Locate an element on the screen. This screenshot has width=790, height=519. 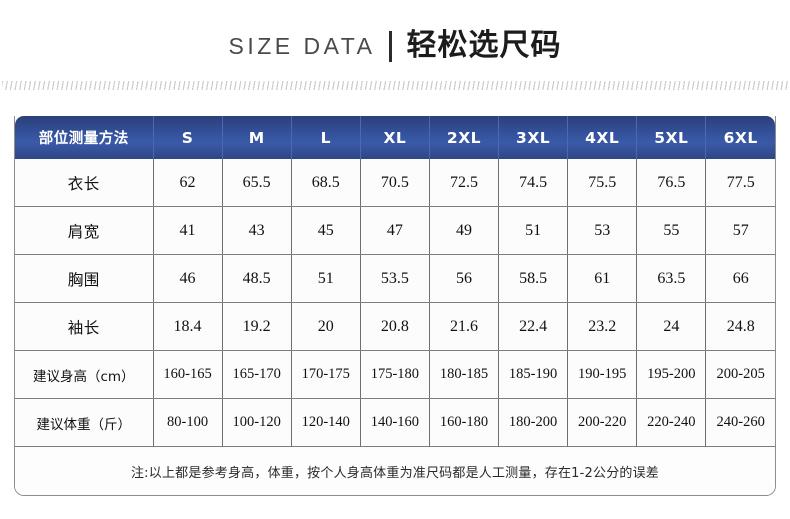
table-cell: 61 is located at coordinates (602, 278).